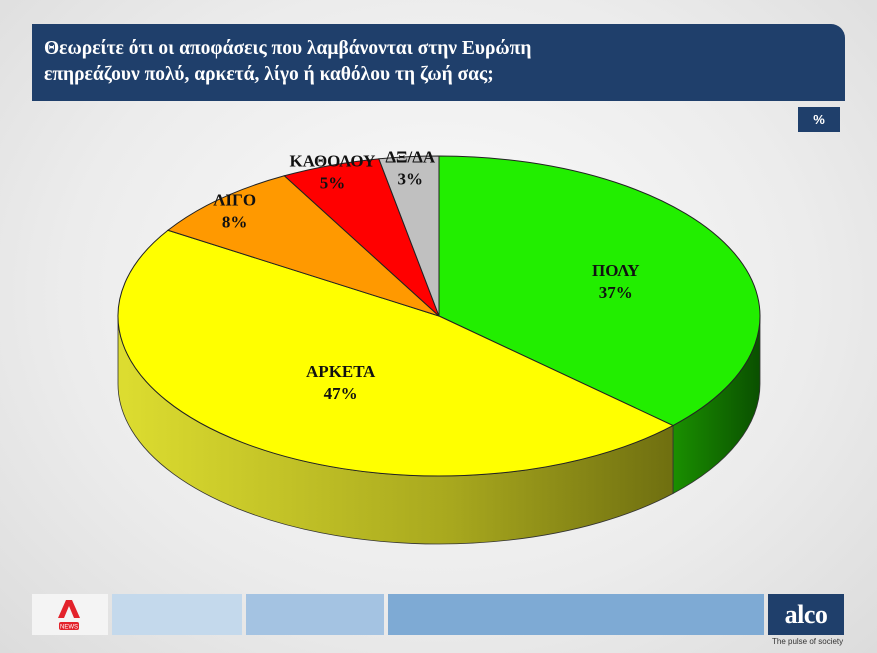  I want to click on alpha-news-logo-text: NEWS, so click(69, 628).